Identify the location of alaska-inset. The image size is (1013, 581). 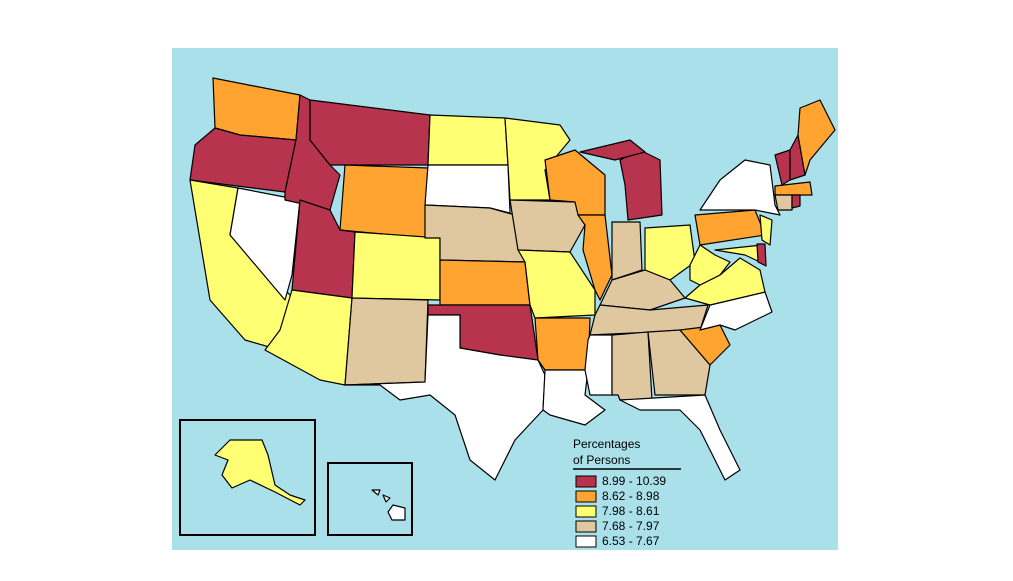
(247, 477).